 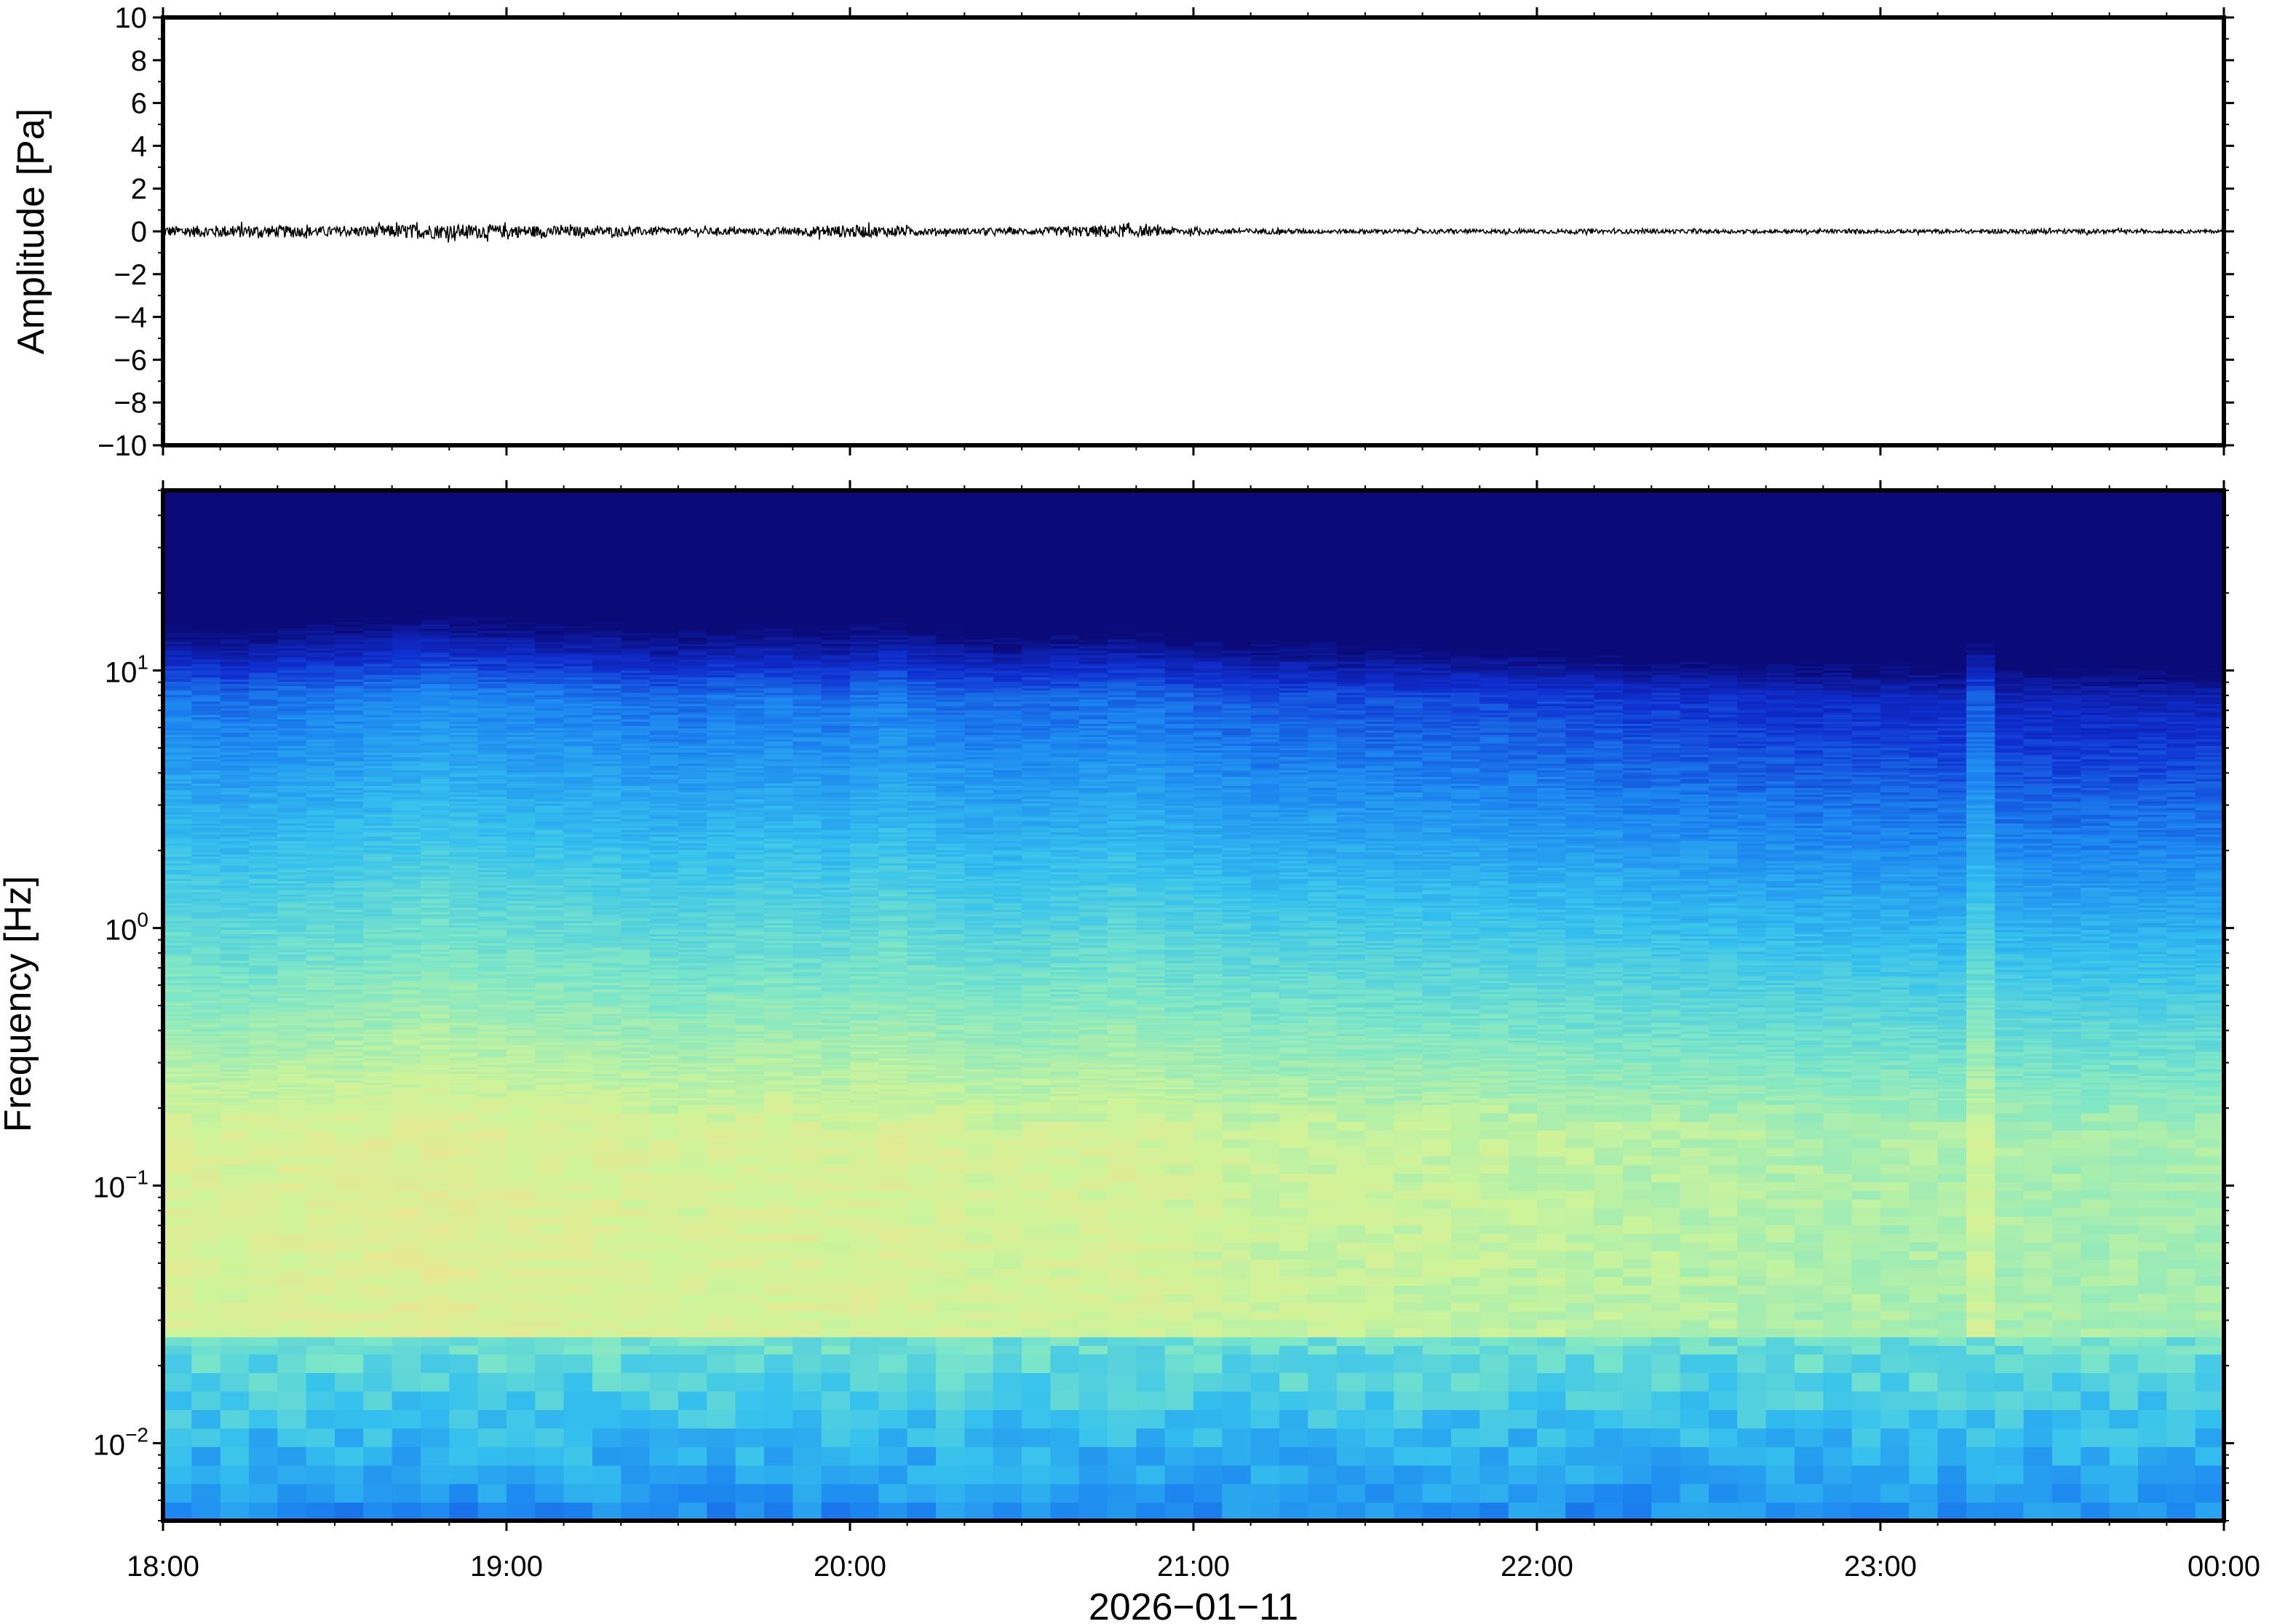 What do you see at coordinates (130, 403) in the screenshot?
I see `waveform-y-tick-label: −8` at bounding box center [130, 403].